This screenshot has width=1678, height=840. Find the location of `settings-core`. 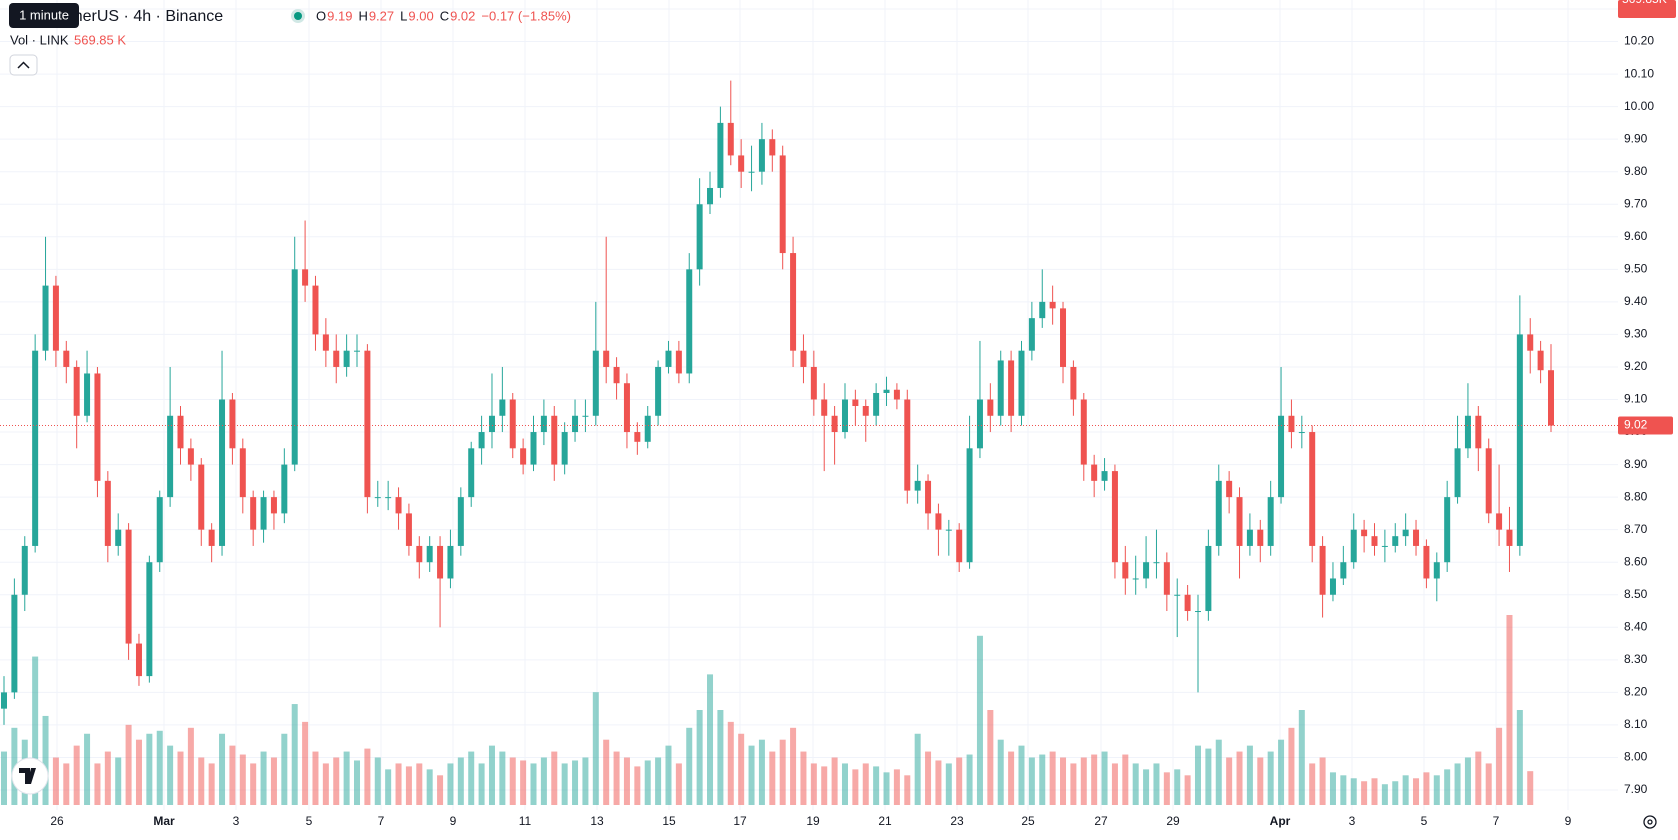

settings-core is located at coordinates (1650, 822).